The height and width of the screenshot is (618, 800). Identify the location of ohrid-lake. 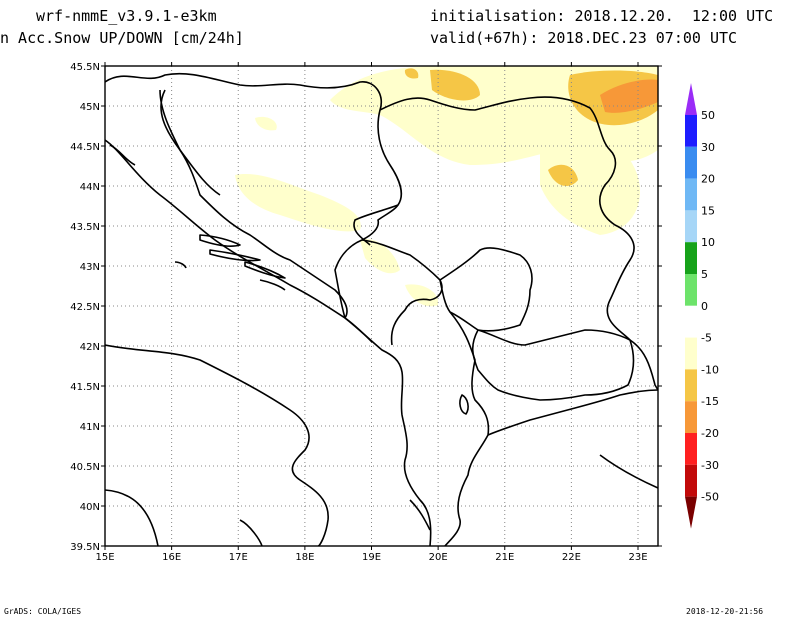
(464, 404).